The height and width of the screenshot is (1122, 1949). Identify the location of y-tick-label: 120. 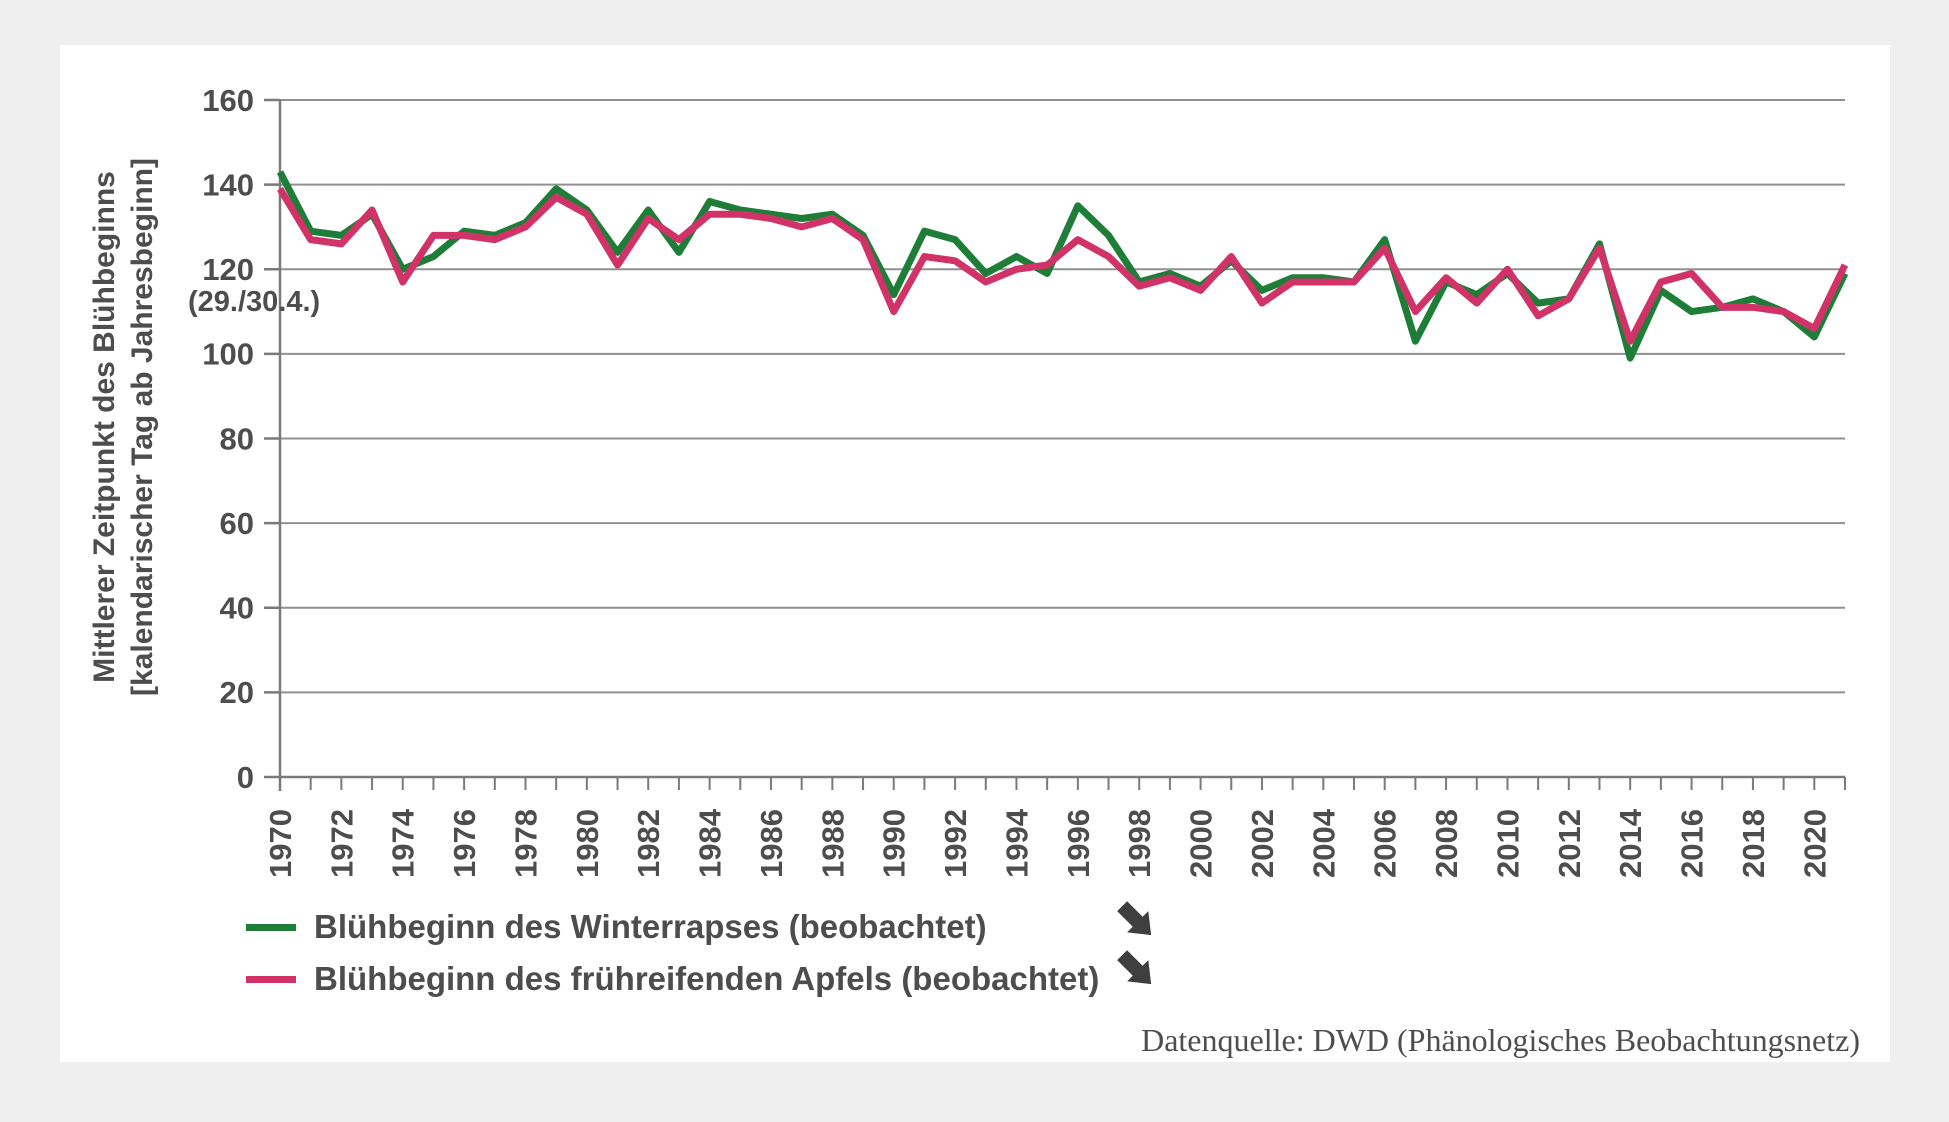
(228, 269).